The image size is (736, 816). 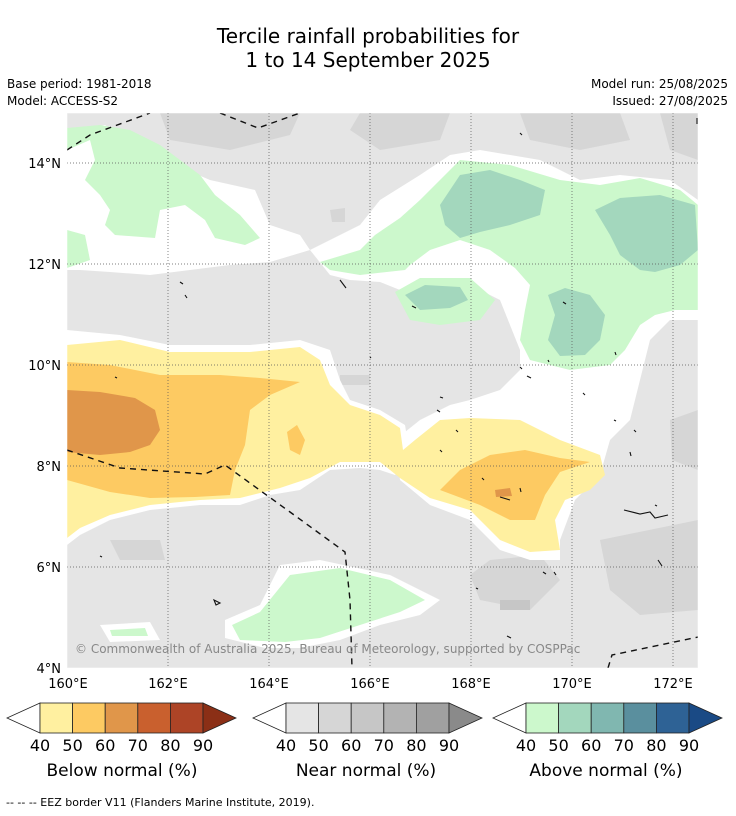 What do you see at coordinates (673, 684) in the screenshot?
I see `lon-label: 172°E` at bounding box center [673, 684].